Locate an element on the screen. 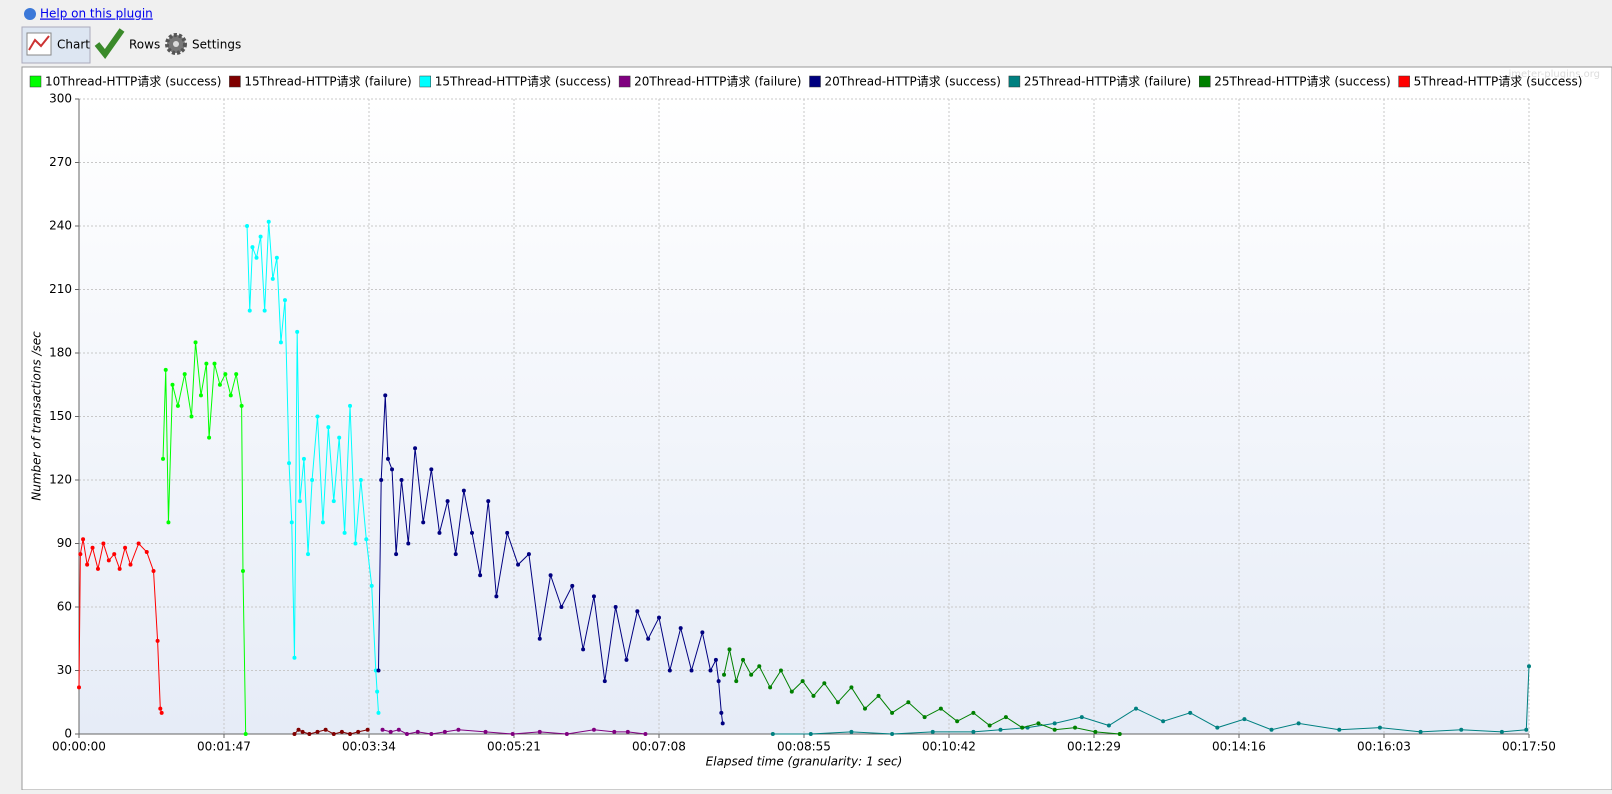 This screenshot has height=794, width=1612. tab-label: Rows is located at coordinates (144, 45).